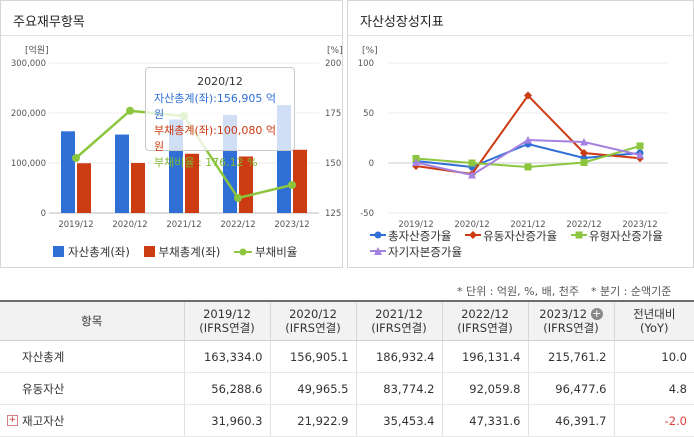 Image resolution: width=694 pixels, height=437 pixels. I want to click on header-yoy: 전년대비 (YoY), so click(653, 320).